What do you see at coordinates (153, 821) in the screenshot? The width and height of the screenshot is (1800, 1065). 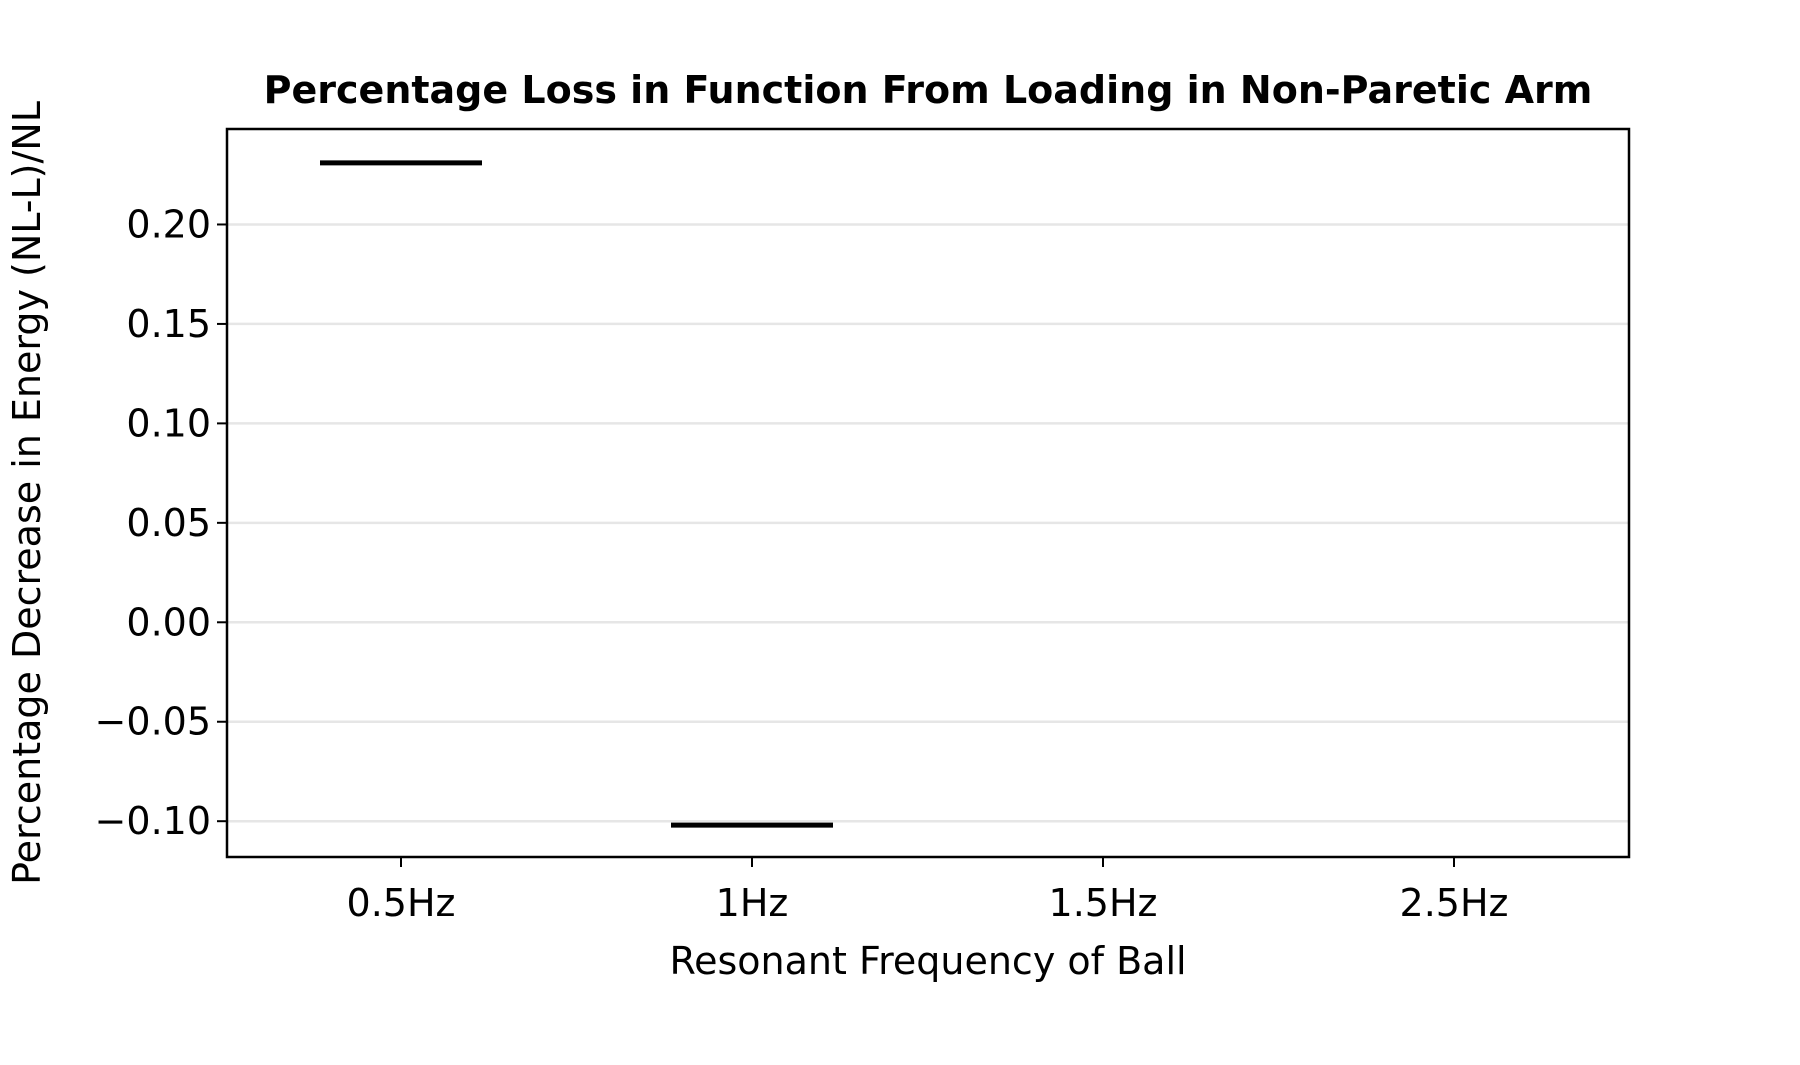 I see `y-tick-label: −0.10` at bounding box center [153, 821].